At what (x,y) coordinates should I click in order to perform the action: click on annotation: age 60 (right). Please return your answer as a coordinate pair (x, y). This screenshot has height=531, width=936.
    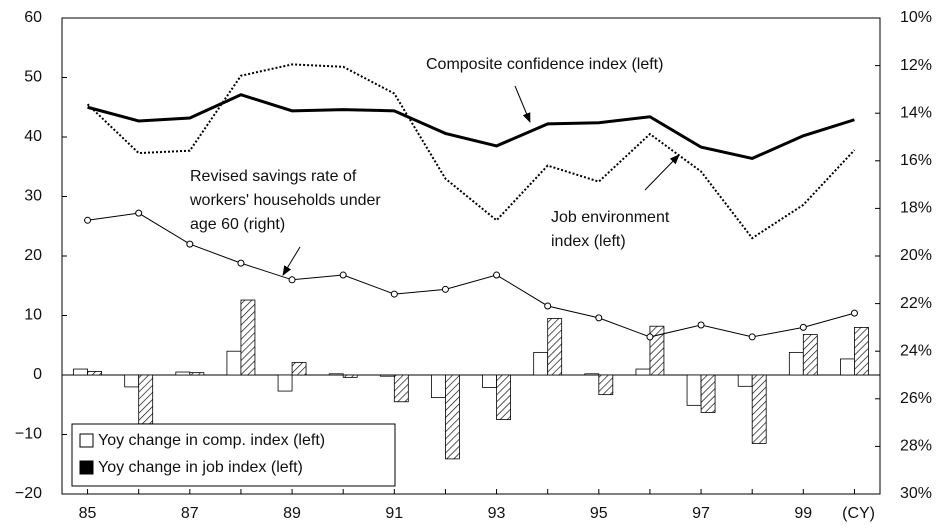
    Looking at the image, I should click on (237, 224).